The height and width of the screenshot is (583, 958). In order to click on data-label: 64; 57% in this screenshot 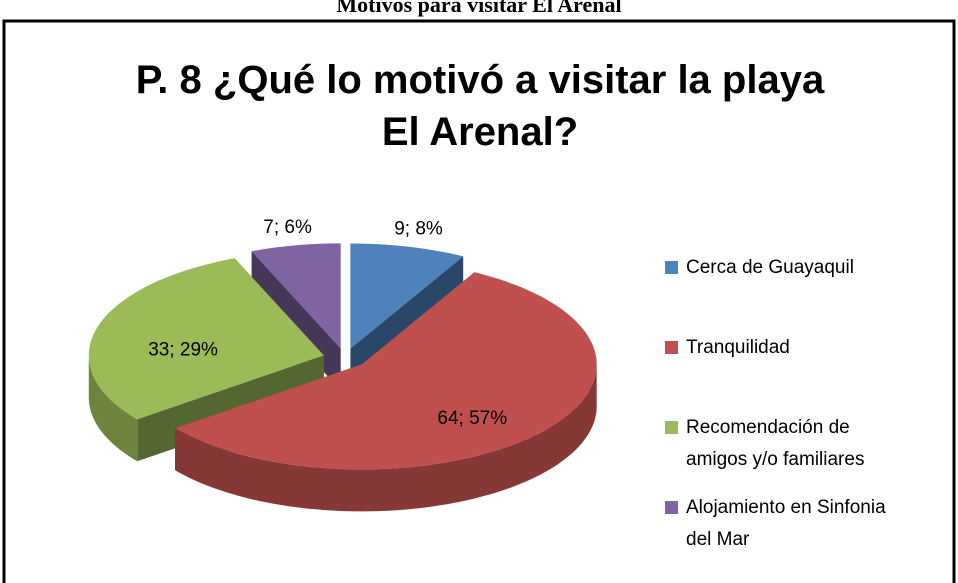, I will do `click(472, 418)`.